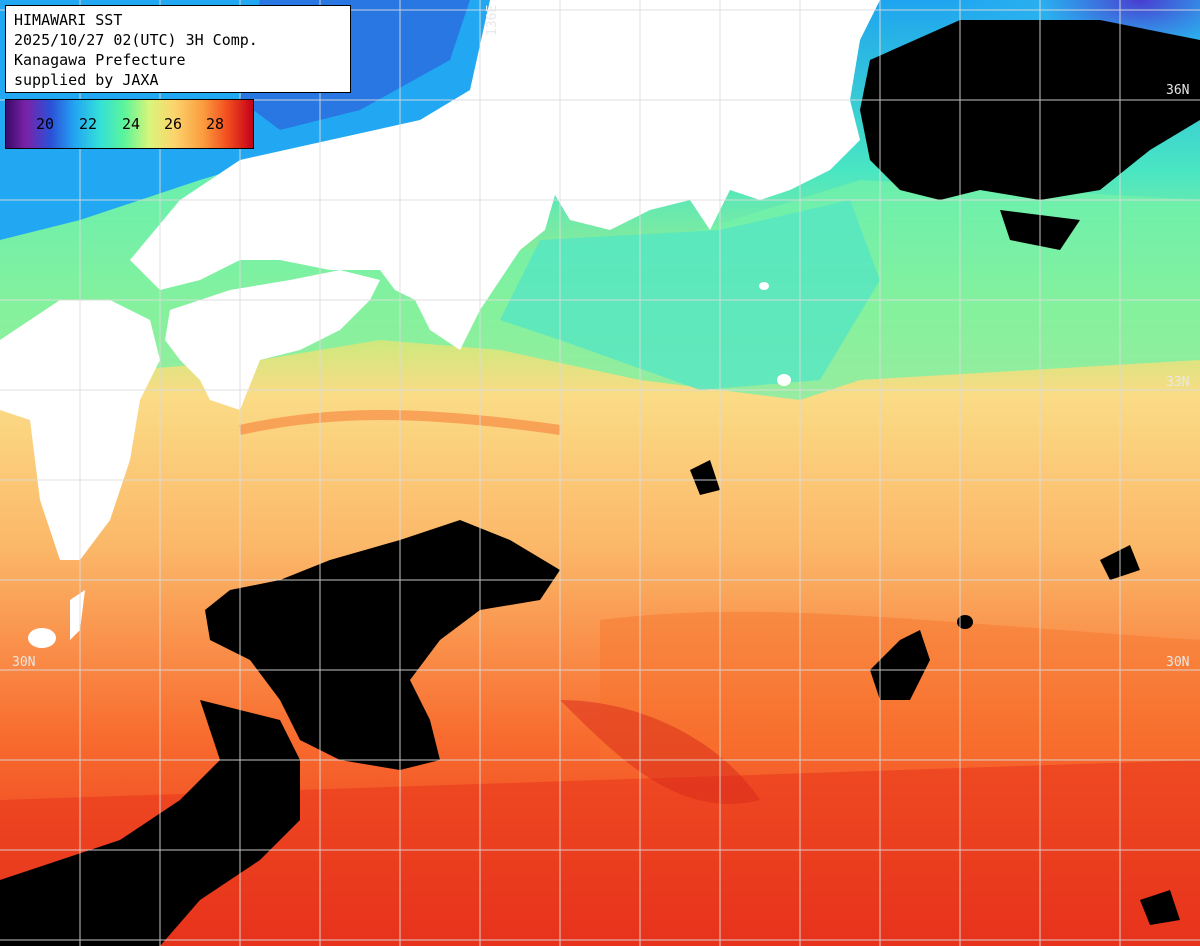  Describe the element at coordinates (173, 124) in the screenshot. I see `legend-tick: 26` at that location.